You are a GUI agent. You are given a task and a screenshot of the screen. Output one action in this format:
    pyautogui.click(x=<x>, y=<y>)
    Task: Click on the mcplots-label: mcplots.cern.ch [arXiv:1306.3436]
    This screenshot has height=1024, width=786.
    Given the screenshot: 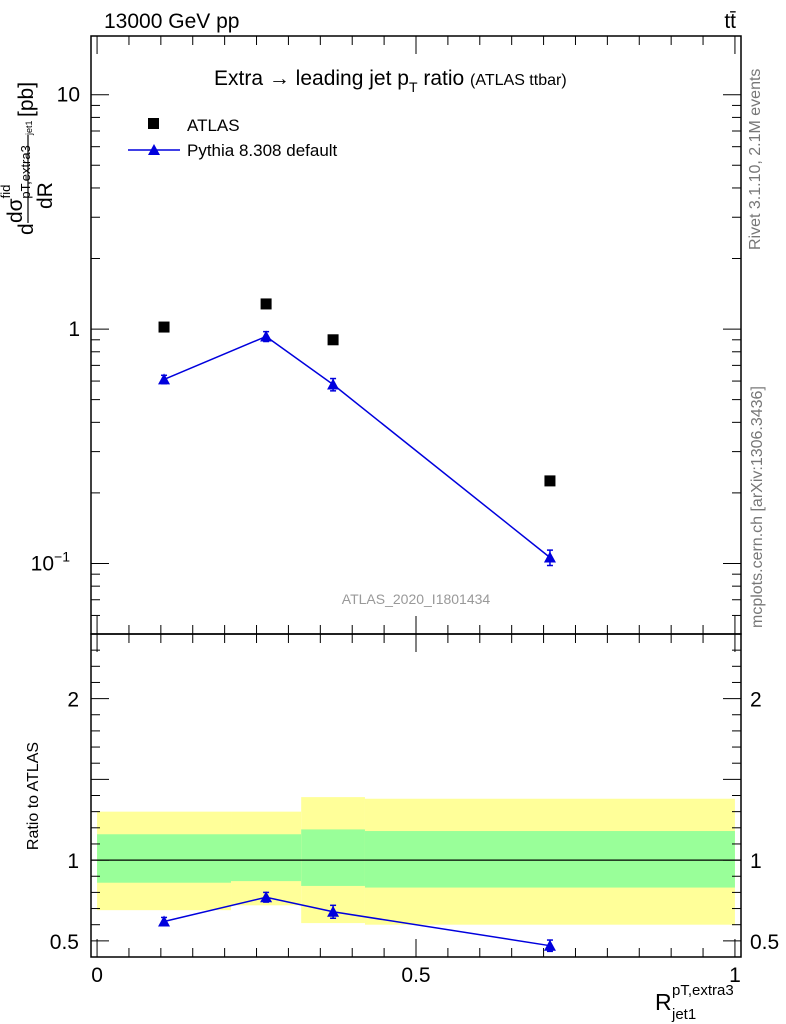 What is the action you would take?
    pyautogui.click(x=757, y=507)
    